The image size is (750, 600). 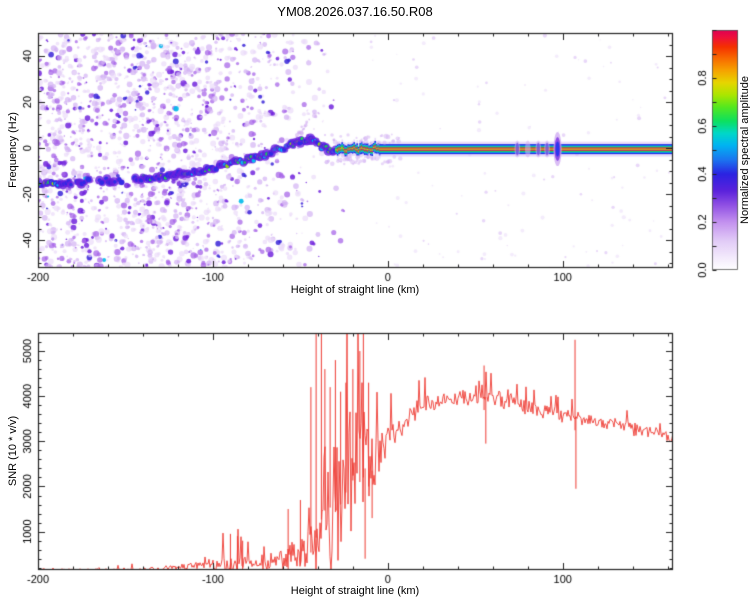 I want to click on plot-title: YM08.2026.037.16.50.R08, so click(x=355, y=11).